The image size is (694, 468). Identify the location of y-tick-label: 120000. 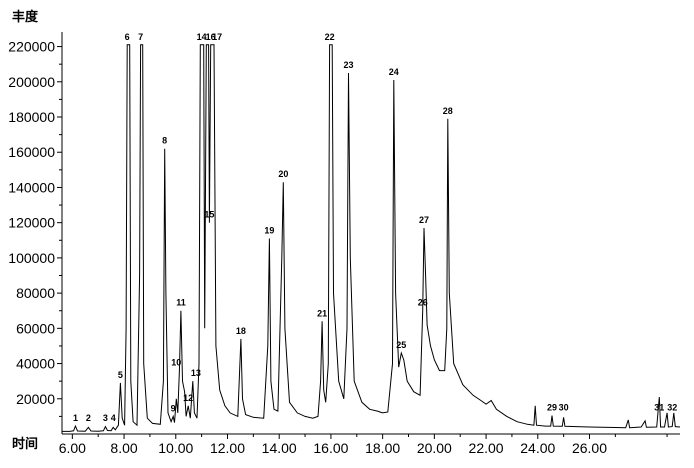
(31, 223).